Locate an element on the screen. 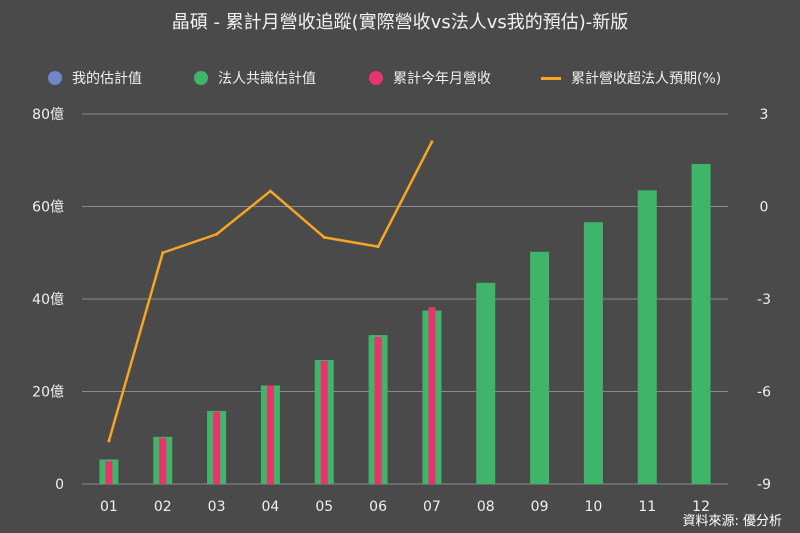 The width and height of the screenshot is (800, 533). y-right-tick-label: 3 is located at coordinates (764, 115).